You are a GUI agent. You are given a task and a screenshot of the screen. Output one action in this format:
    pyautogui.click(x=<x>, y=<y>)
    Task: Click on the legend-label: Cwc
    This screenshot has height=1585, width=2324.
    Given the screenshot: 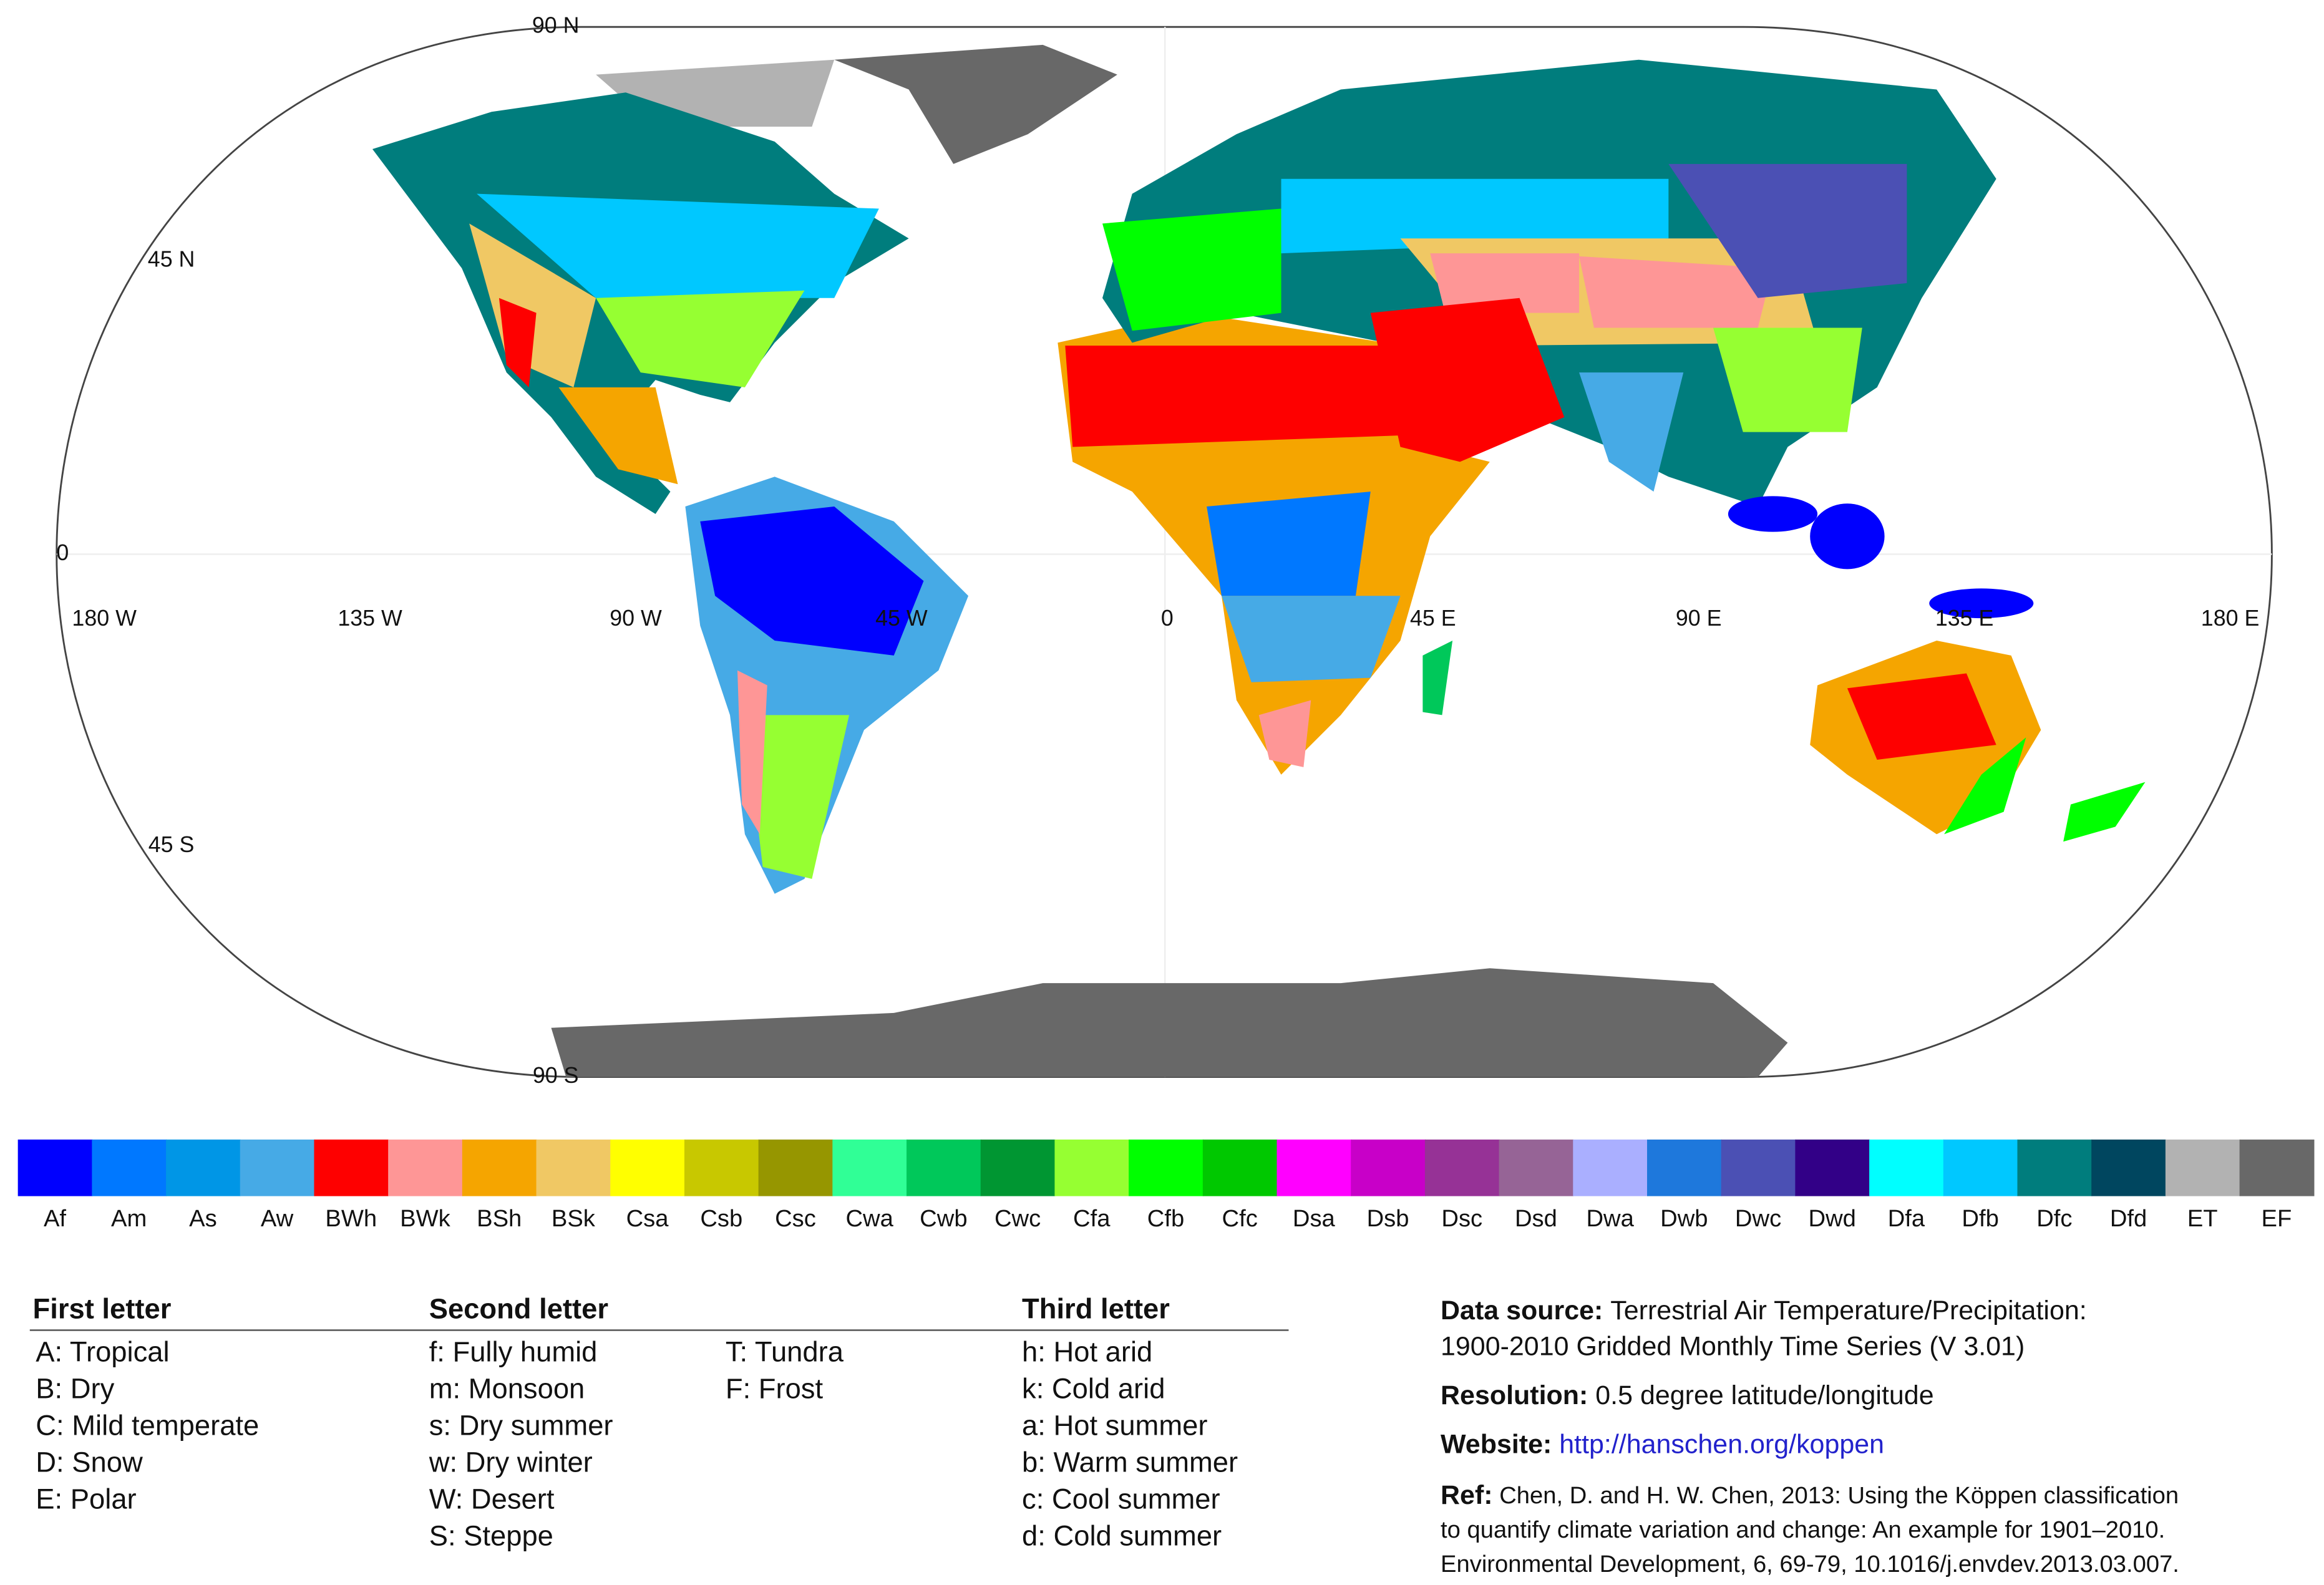 What is the action you would take?
    pyautogui.click(x=1017, y=1219)
    